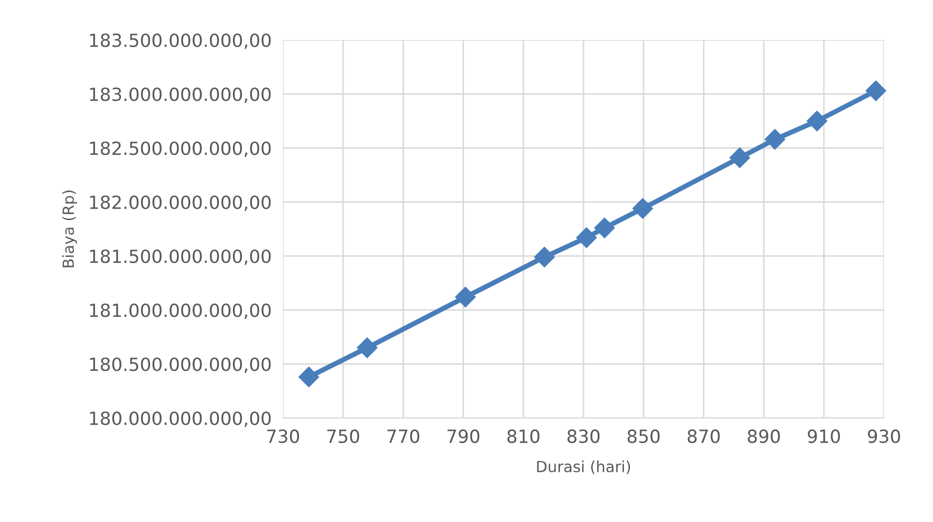  What do you see at coordinates (180, 257) in the screenshot?
I see `y-tick-label: 181.500.000.000,00` at bounding box center [180, 257].